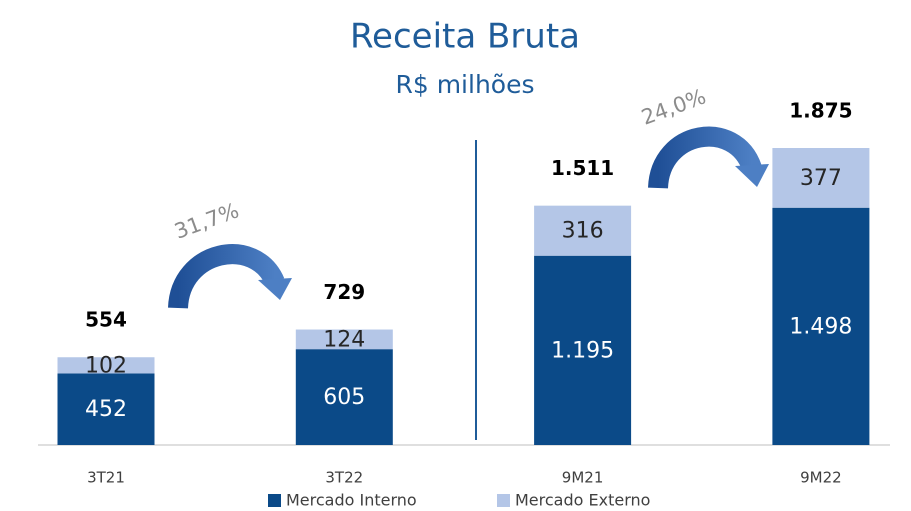 This screenshot has width=911, height=511. Describe the element at coordinates (583, 478) in the screenshot. I see `x-tick-label: 9M21` at that location.